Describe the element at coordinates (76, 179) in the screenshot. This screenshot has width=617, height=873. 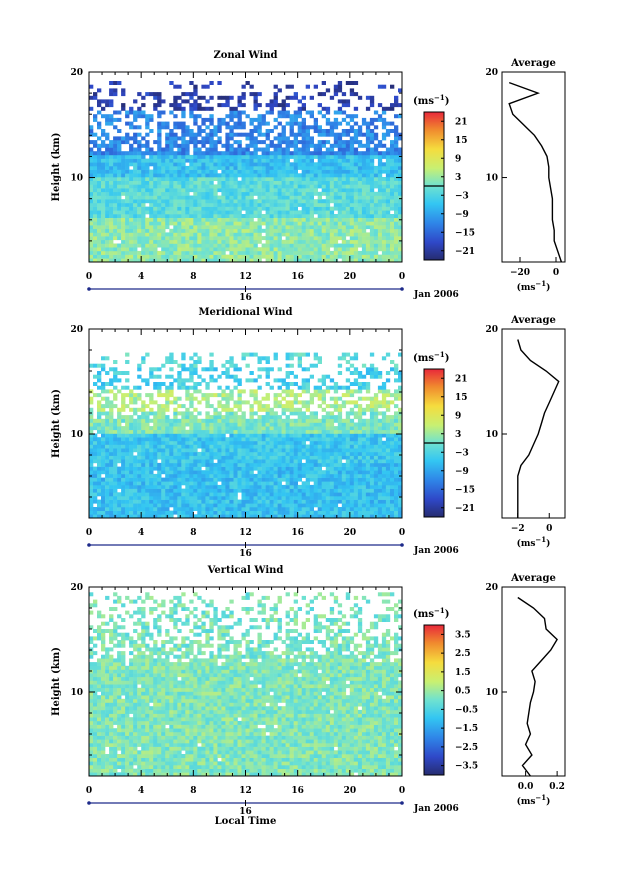
I see `y-tick-label: 10` at that location.